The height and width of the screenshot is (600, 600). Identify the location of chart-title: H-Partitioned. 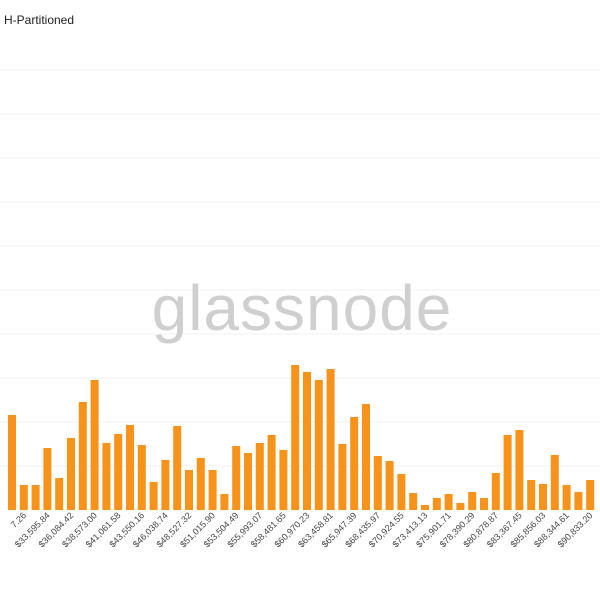
(39, 20).